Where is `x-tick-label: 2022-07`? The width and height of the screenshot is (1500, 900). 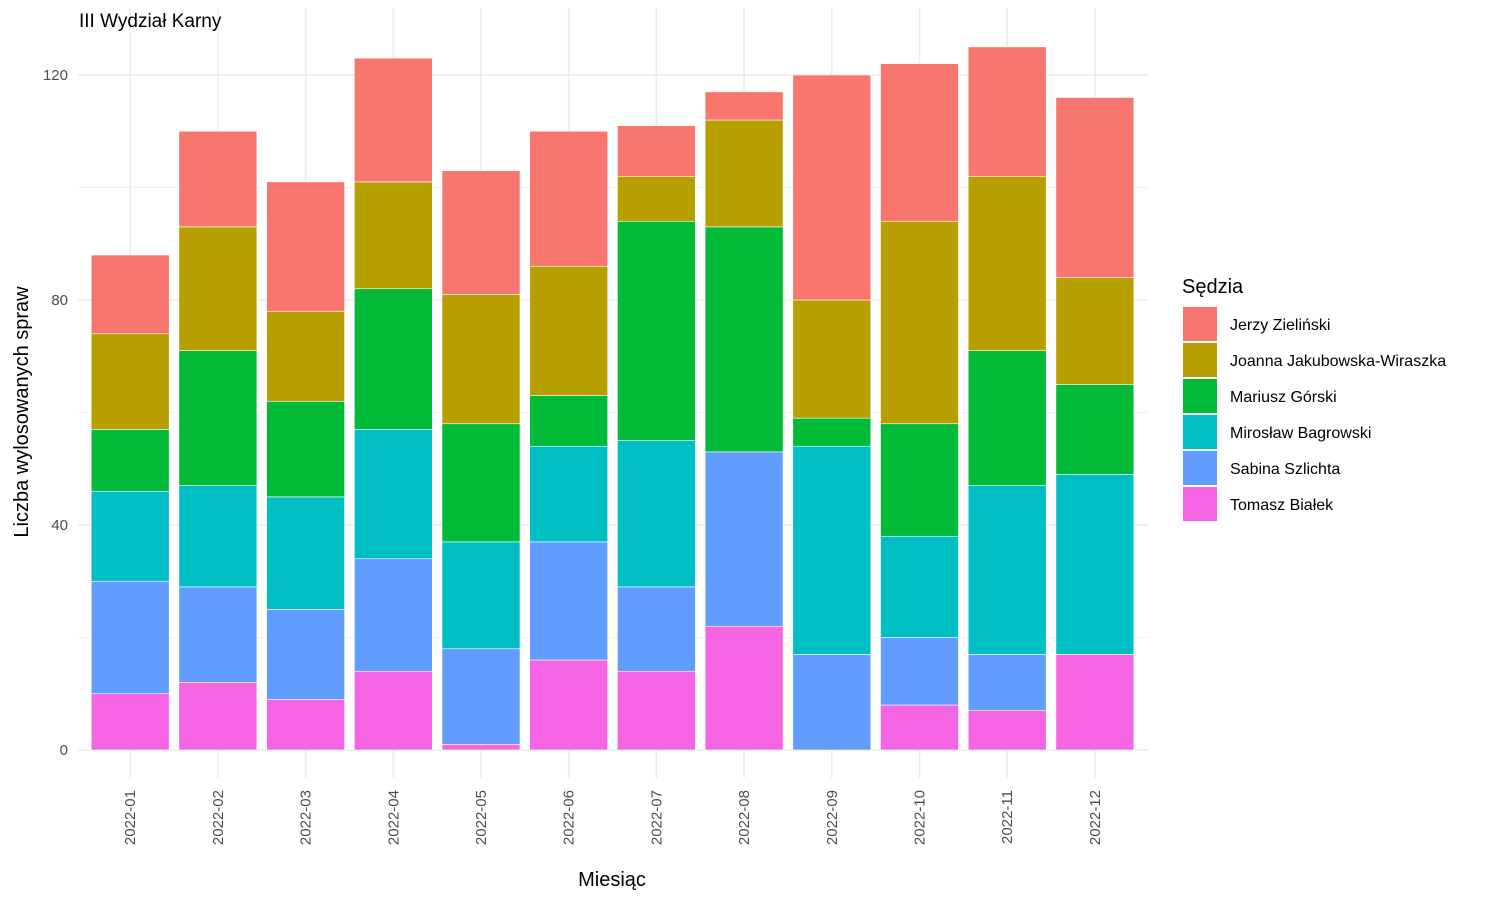 x-tick-label: 2022-07 is located at coordinates (656, 817).